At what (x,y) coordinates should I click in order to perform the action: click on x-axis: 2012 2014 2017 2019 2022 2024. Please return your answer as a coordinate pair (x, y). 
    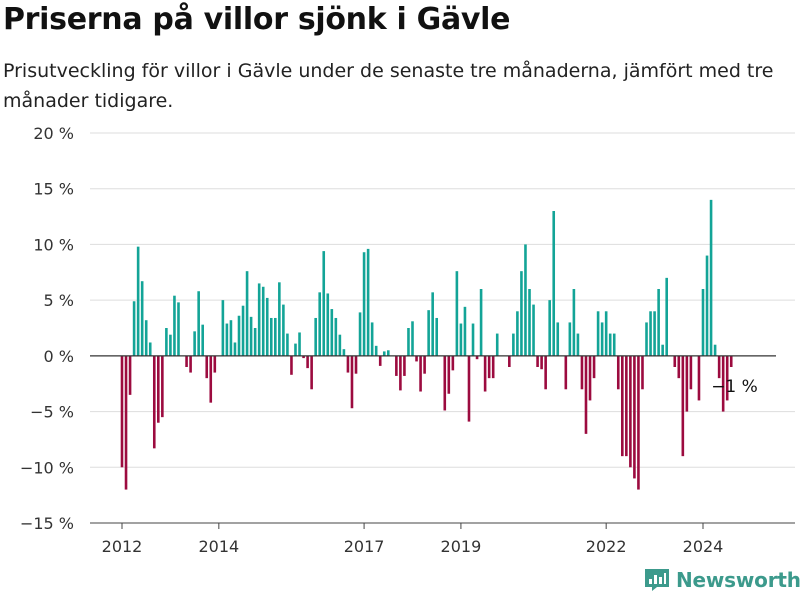
    Looking at the image, I should click on (442, 539).